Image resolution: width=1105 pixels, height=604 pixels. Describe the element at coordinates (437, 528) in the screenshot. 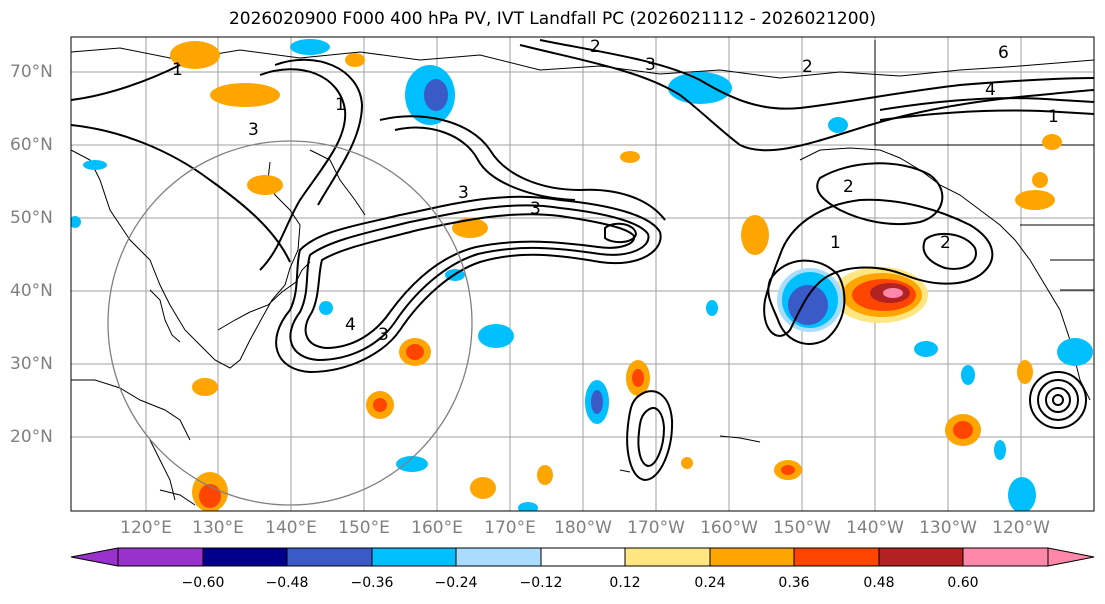

I see `lon-label: 160°E` at that location.